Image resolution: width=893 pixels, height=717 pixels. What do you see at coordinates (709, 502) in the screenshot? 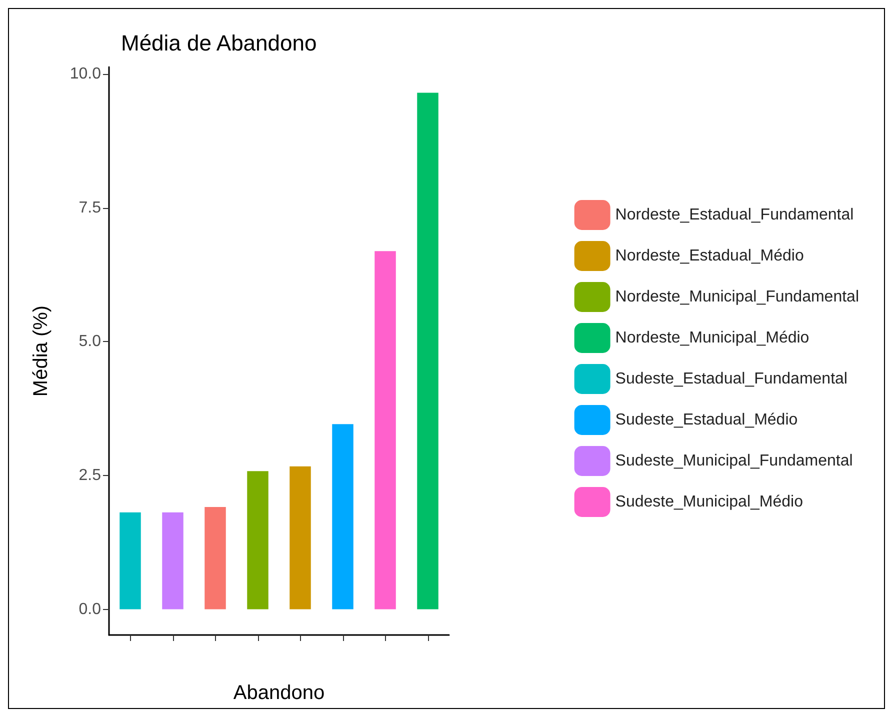
I see `legend-label: Sudeste_Municipal_Médio` at bounding box center [709, 502].